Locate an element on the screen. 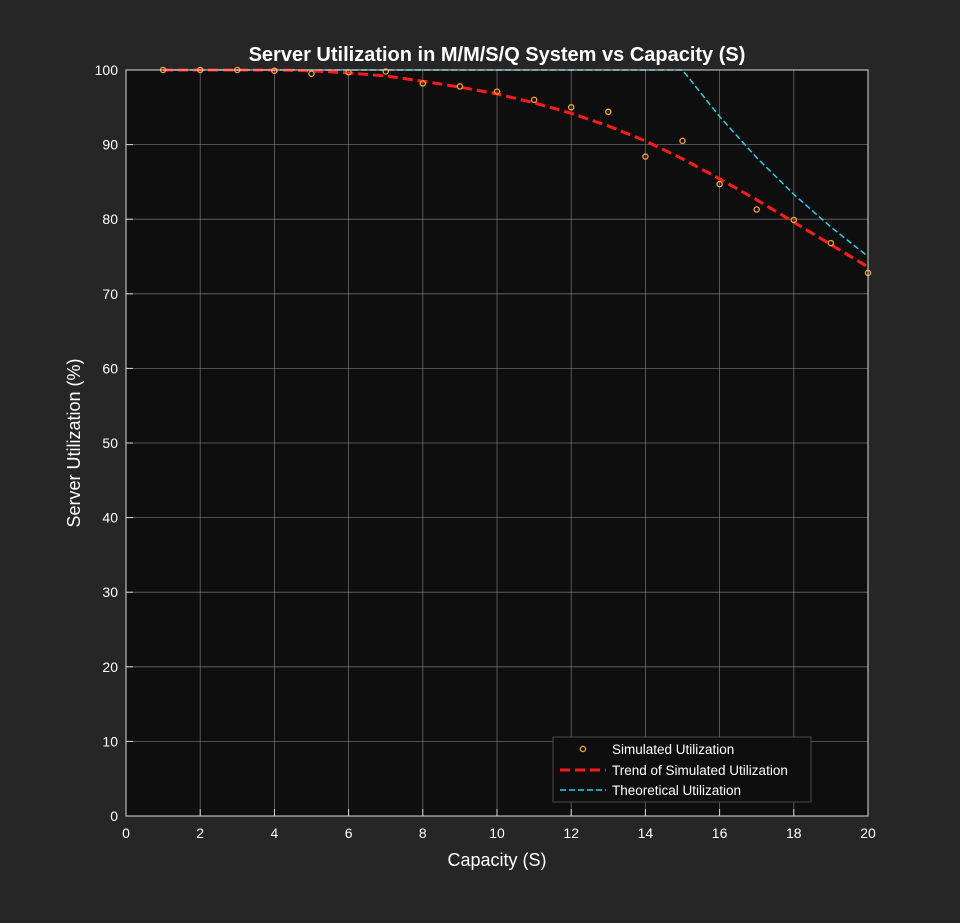 This screenshot has height=923, width=960. y-tick-label: 100 is located at coordinates (107, 70).